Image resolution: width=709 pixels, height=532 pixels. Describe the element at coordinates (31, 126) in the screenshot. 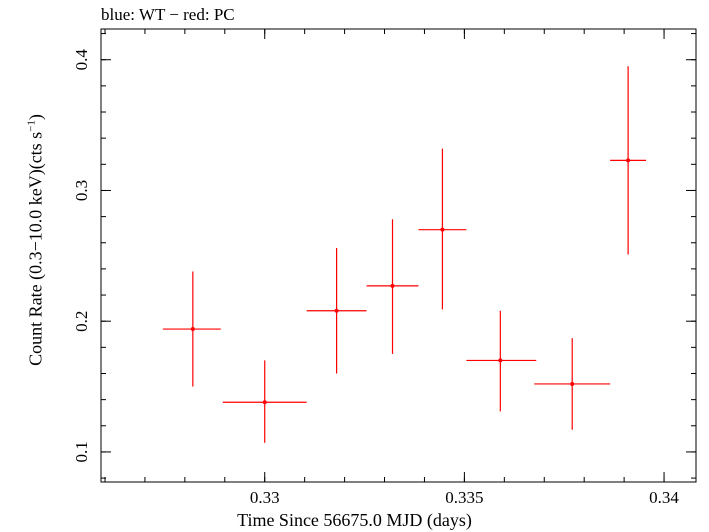

I see `y-axis-label-superscript: −1` at that location.